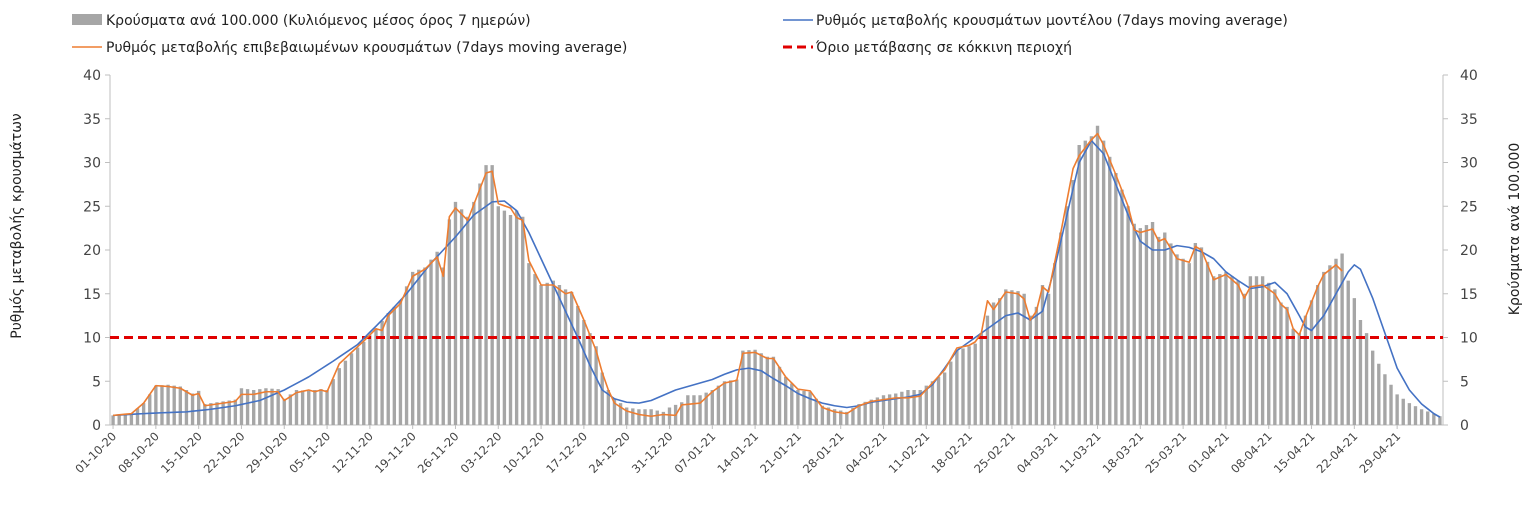 The image size is (1536, 507). I want to click on x-tick-label: 15-10-20, so click(181, 452).